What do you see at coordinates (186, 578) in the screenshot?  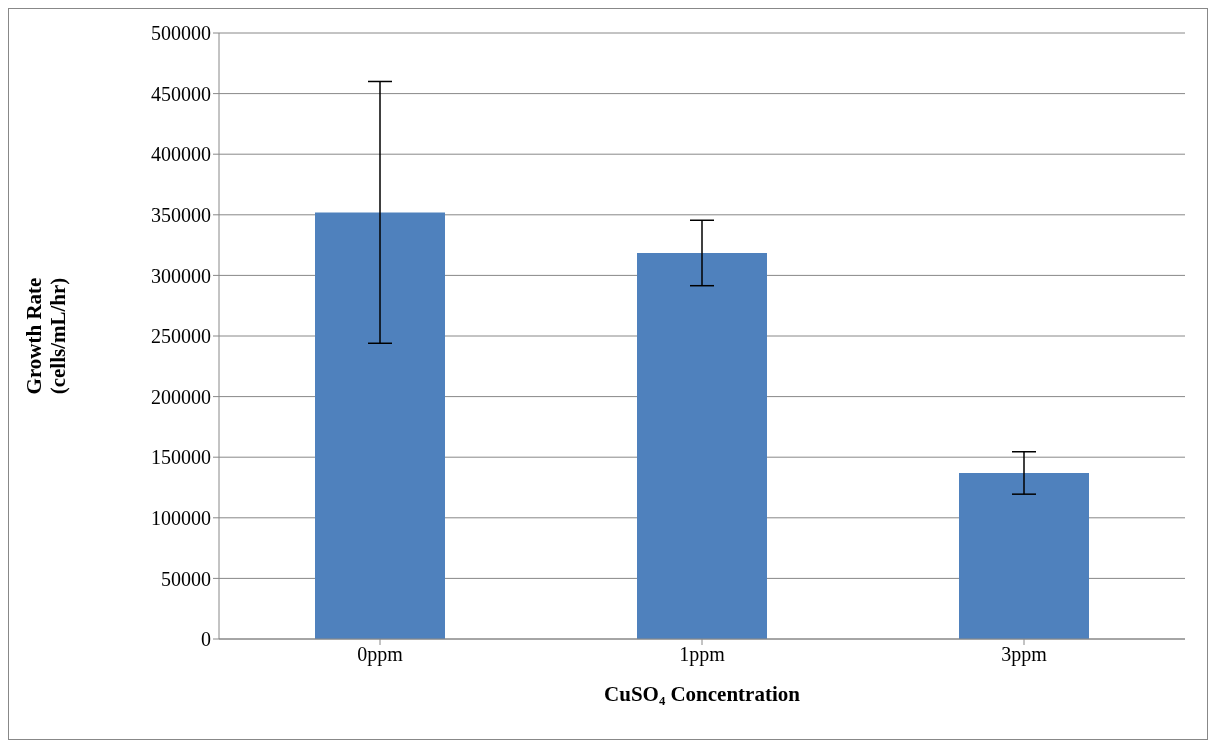 I see `y-tick-label: 50000` at bounding box center [186, 578].